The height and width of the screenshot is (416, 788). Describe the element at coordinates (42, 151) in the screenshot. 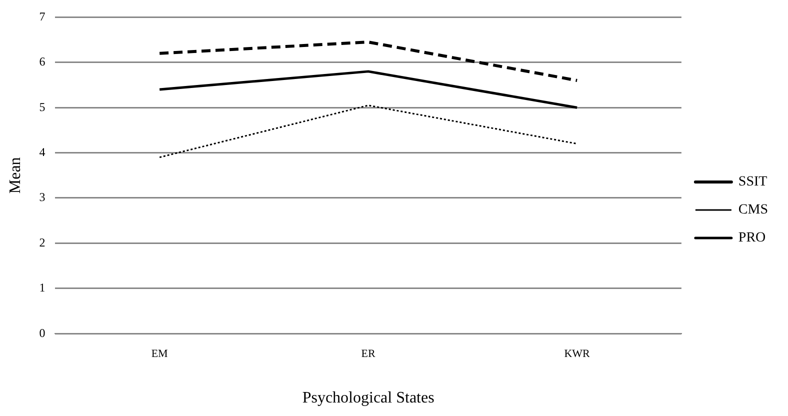

I see `y-tick-label: 4` at that location.